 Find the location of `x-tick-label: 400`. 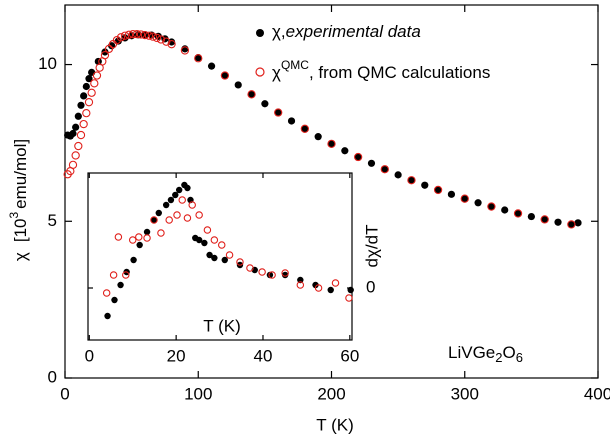

x-tick-label: 400 is located at coordinates (597, 393).